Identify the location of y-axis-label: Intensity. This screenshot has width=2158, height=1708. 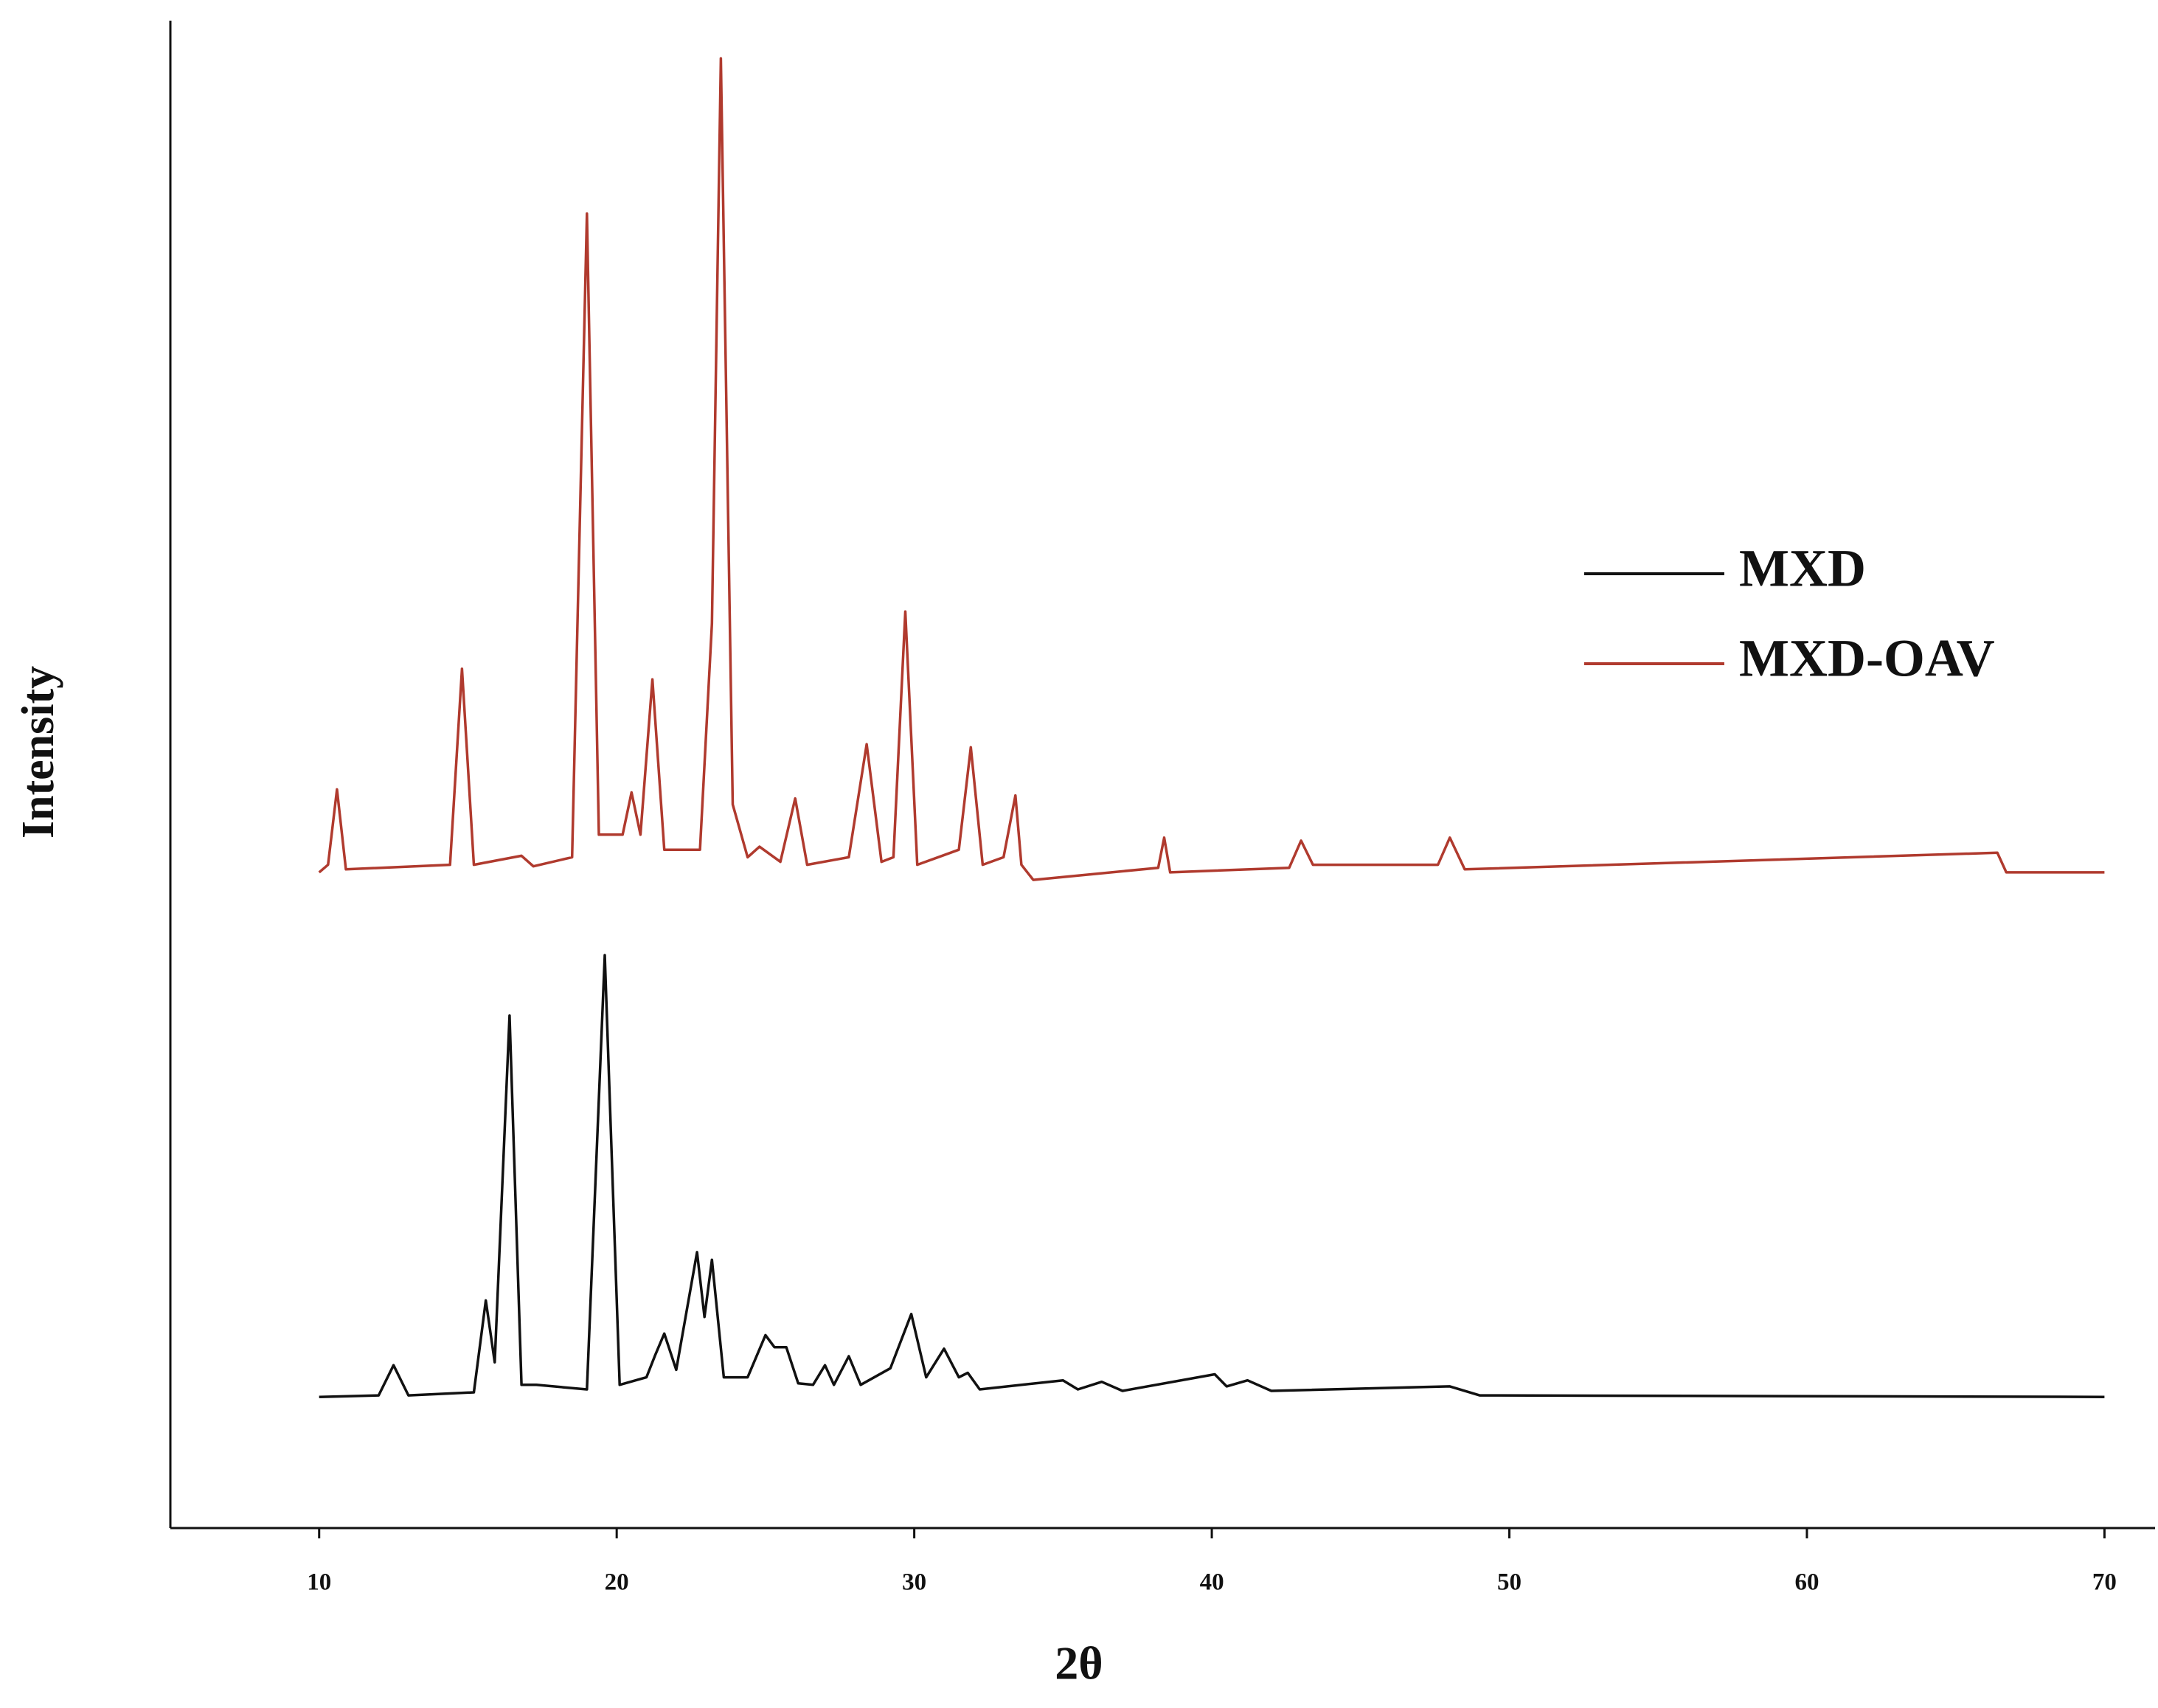
(38, 752).